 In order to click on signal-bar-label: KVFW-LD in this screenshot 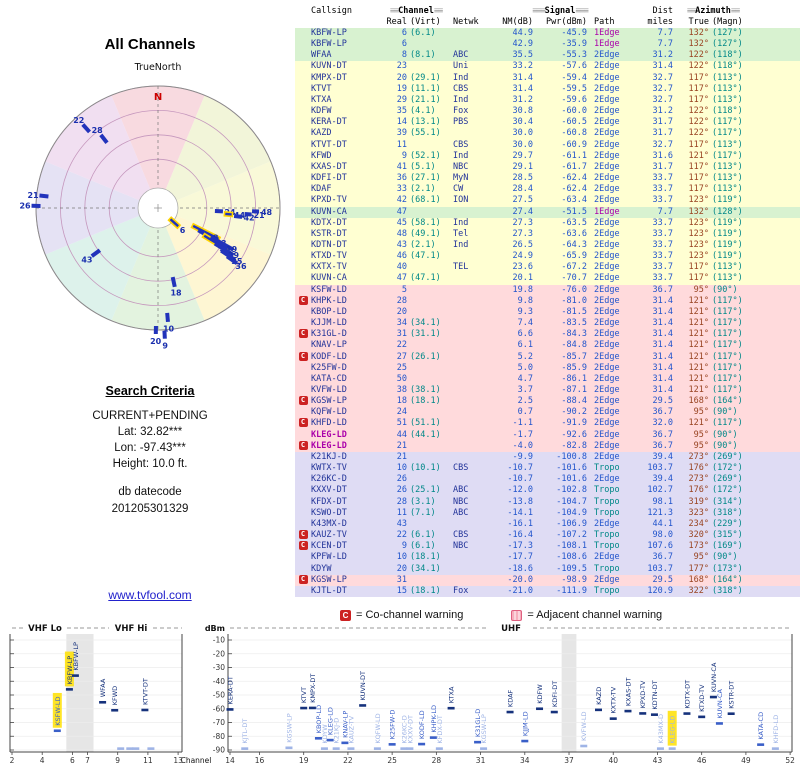, I will do `click(584, 726)`.